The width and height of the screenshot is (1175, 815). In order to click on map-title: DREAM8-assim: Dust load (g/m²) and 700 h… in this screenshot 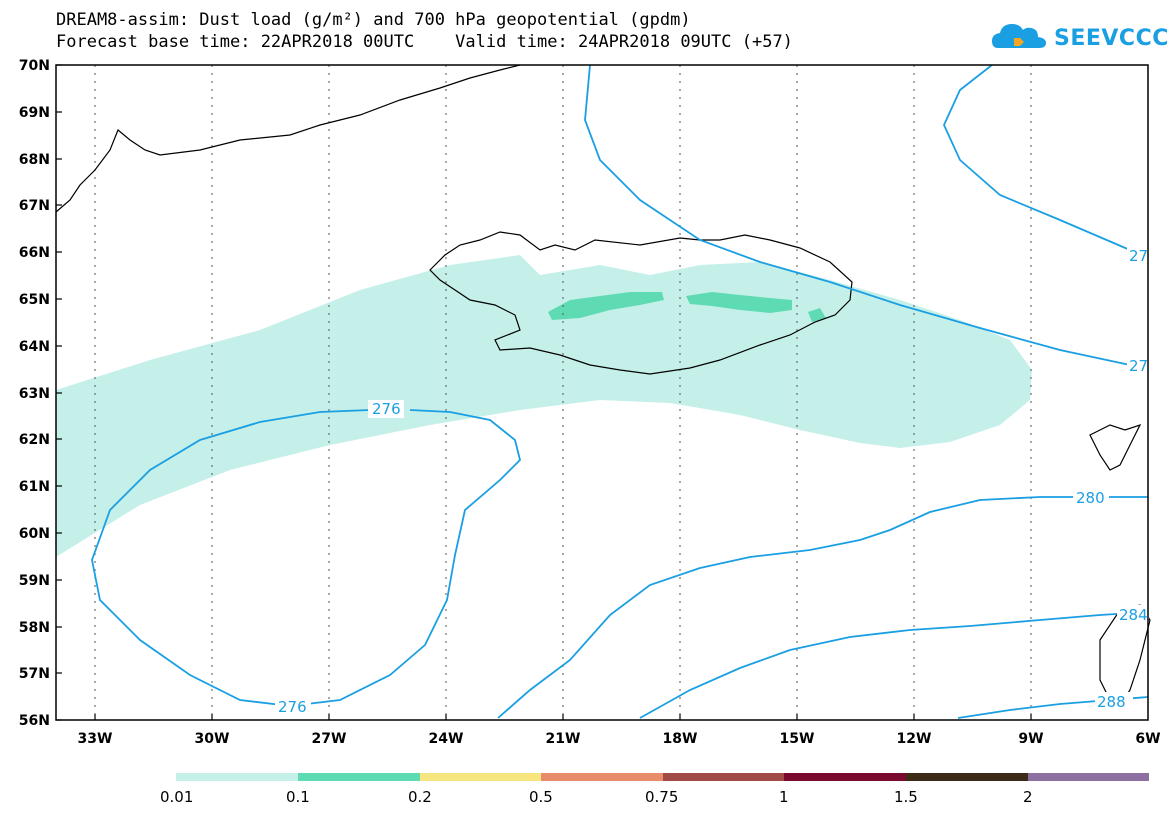, I will do `click(373, 20)`.